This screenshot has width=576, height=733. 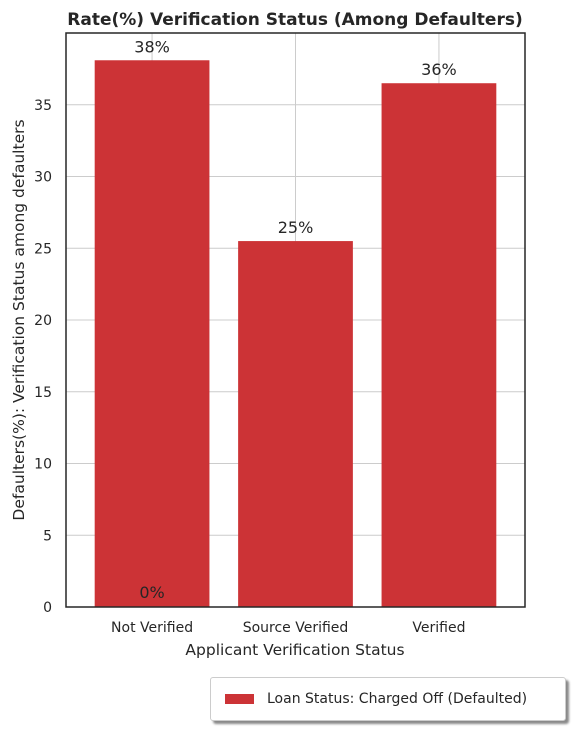 What do you see at coordinates (43, 393) in the screenshot?
I see `y-tick-label: 15` at bounding box center [43, 393].